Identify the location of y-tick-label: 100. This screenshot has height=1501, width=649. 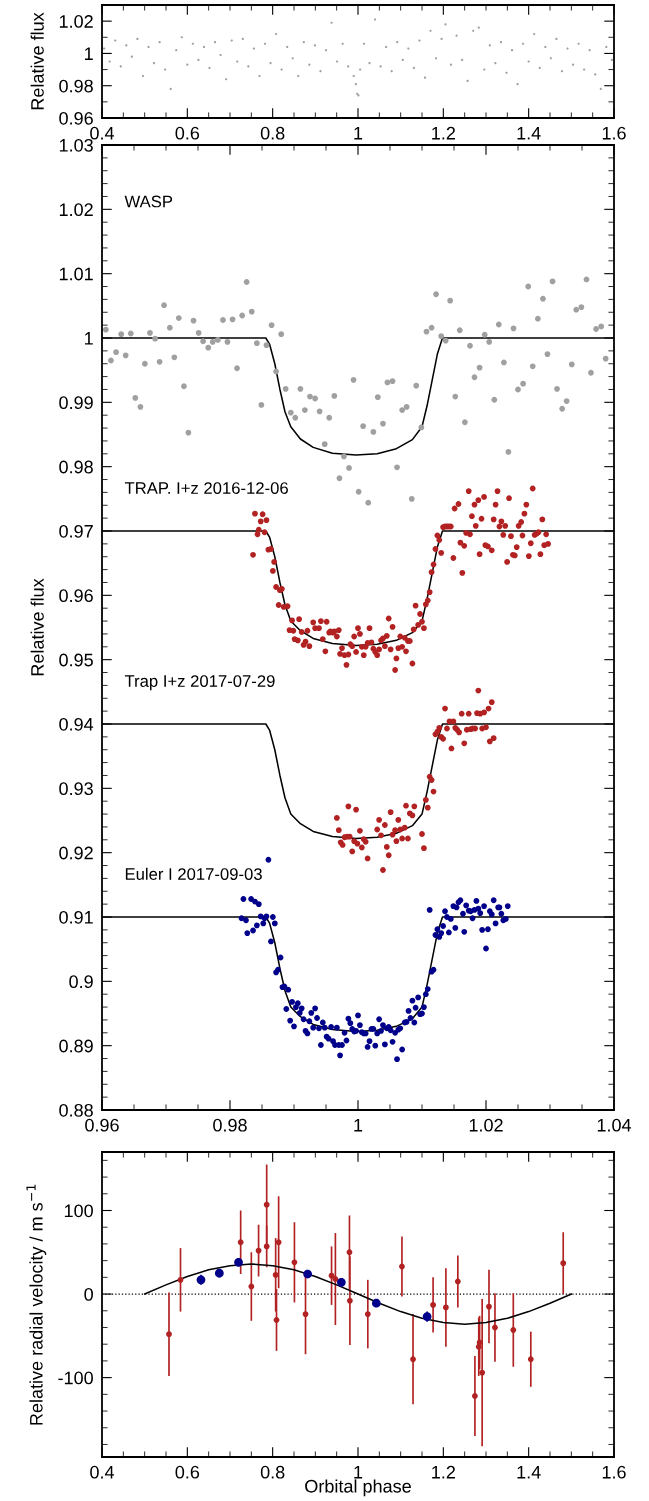
(78, 1211).